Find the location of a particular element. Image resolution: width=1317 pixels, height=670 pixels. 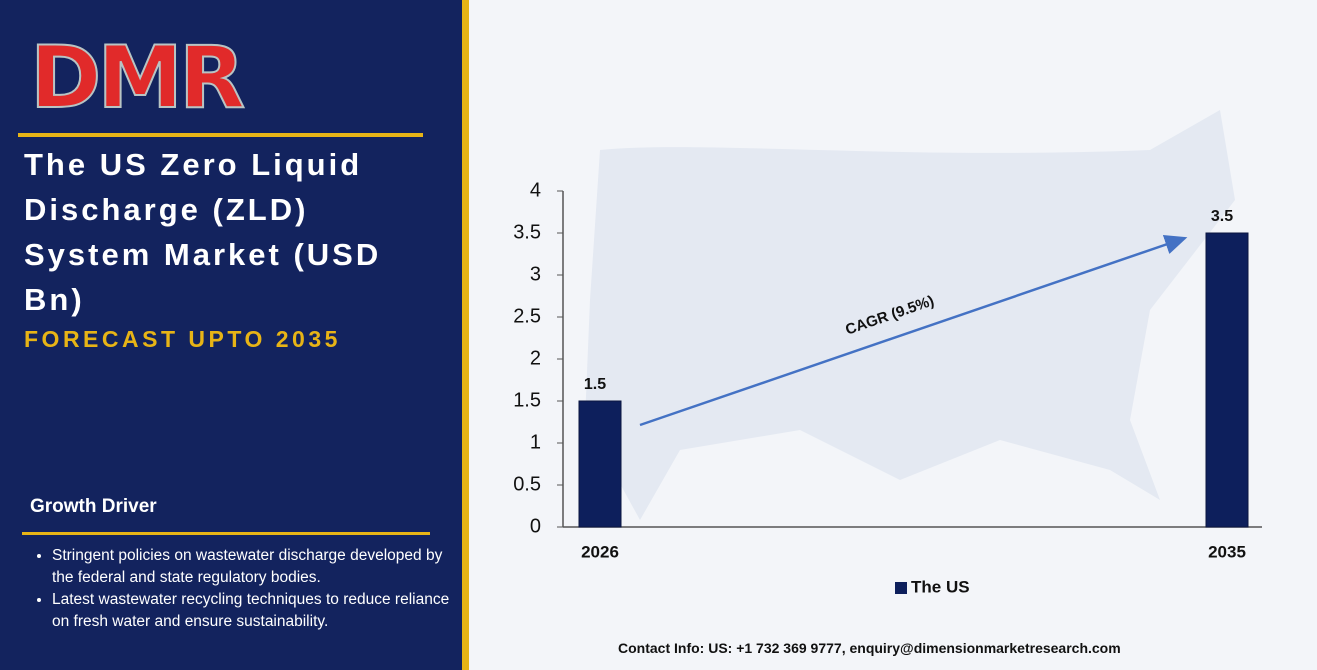

y-tick-label: 3 is located at coordinates (535, 274).